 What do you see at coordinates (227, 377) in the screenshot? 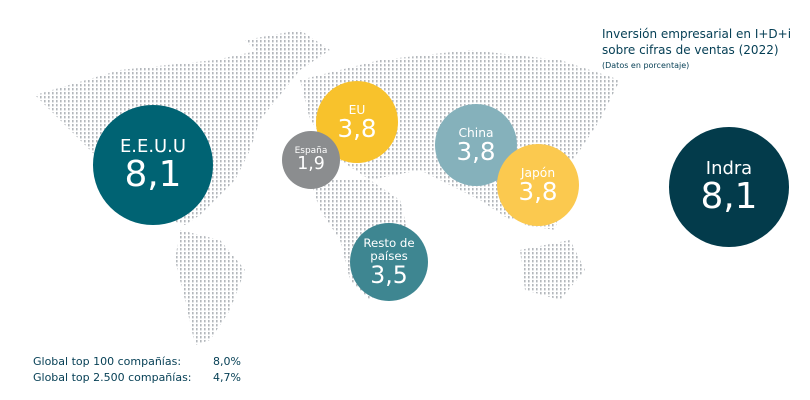
I see `note-value: 4,7%` at bounding box center [227, 377].